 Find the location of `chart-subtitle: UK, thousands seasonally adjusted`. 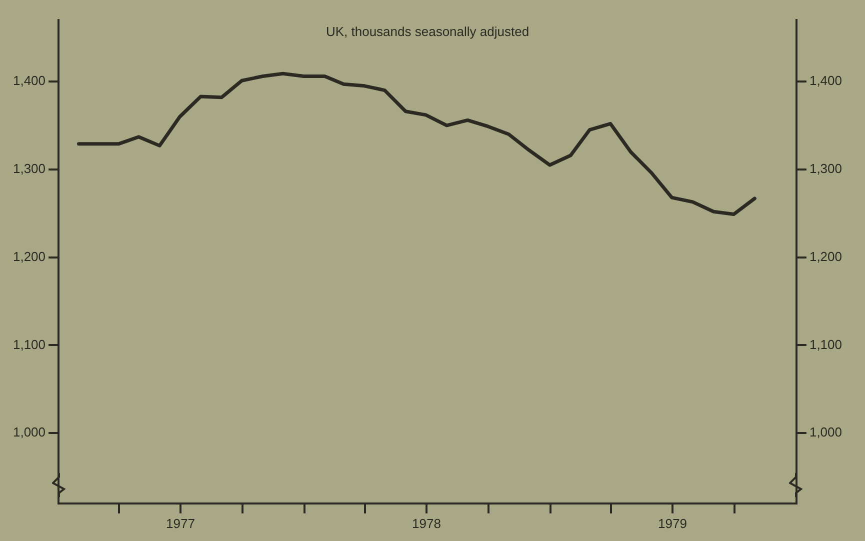

chart-subtitle: UK, thousands seasonally adjusted is located at coordinates (428, 32).